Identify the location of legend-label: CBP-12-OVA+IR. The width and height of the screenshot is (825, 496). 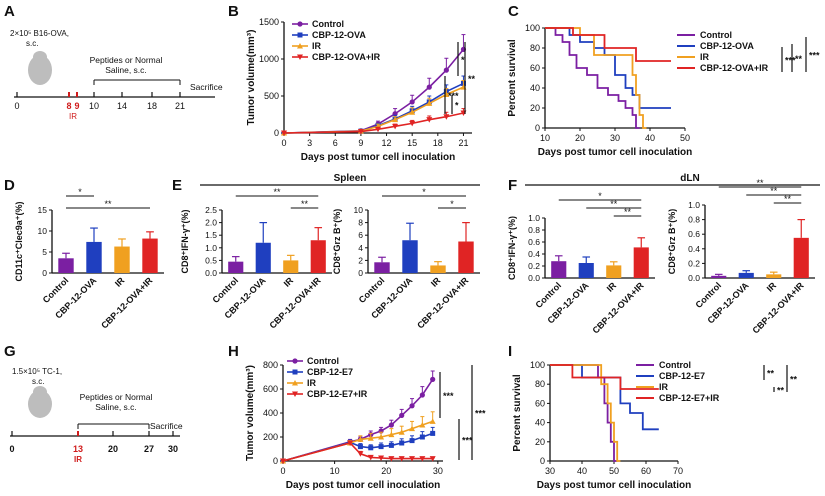
(734, 68).